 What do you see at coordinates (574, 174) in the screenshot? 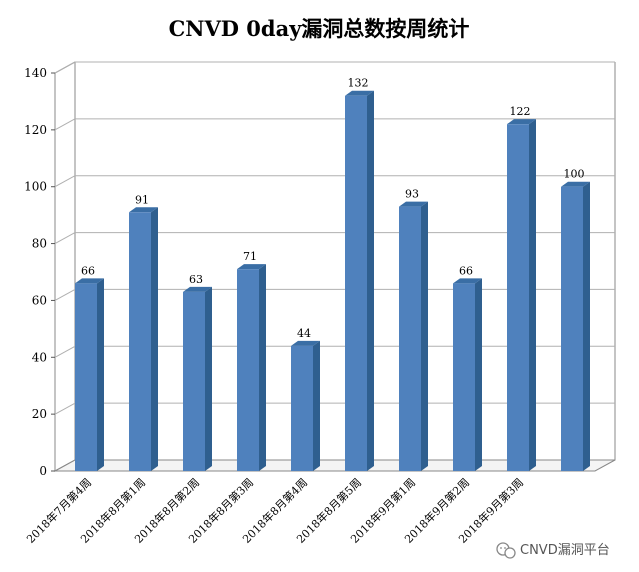
I see `value-label: 100` at bounding box center [574, 174].